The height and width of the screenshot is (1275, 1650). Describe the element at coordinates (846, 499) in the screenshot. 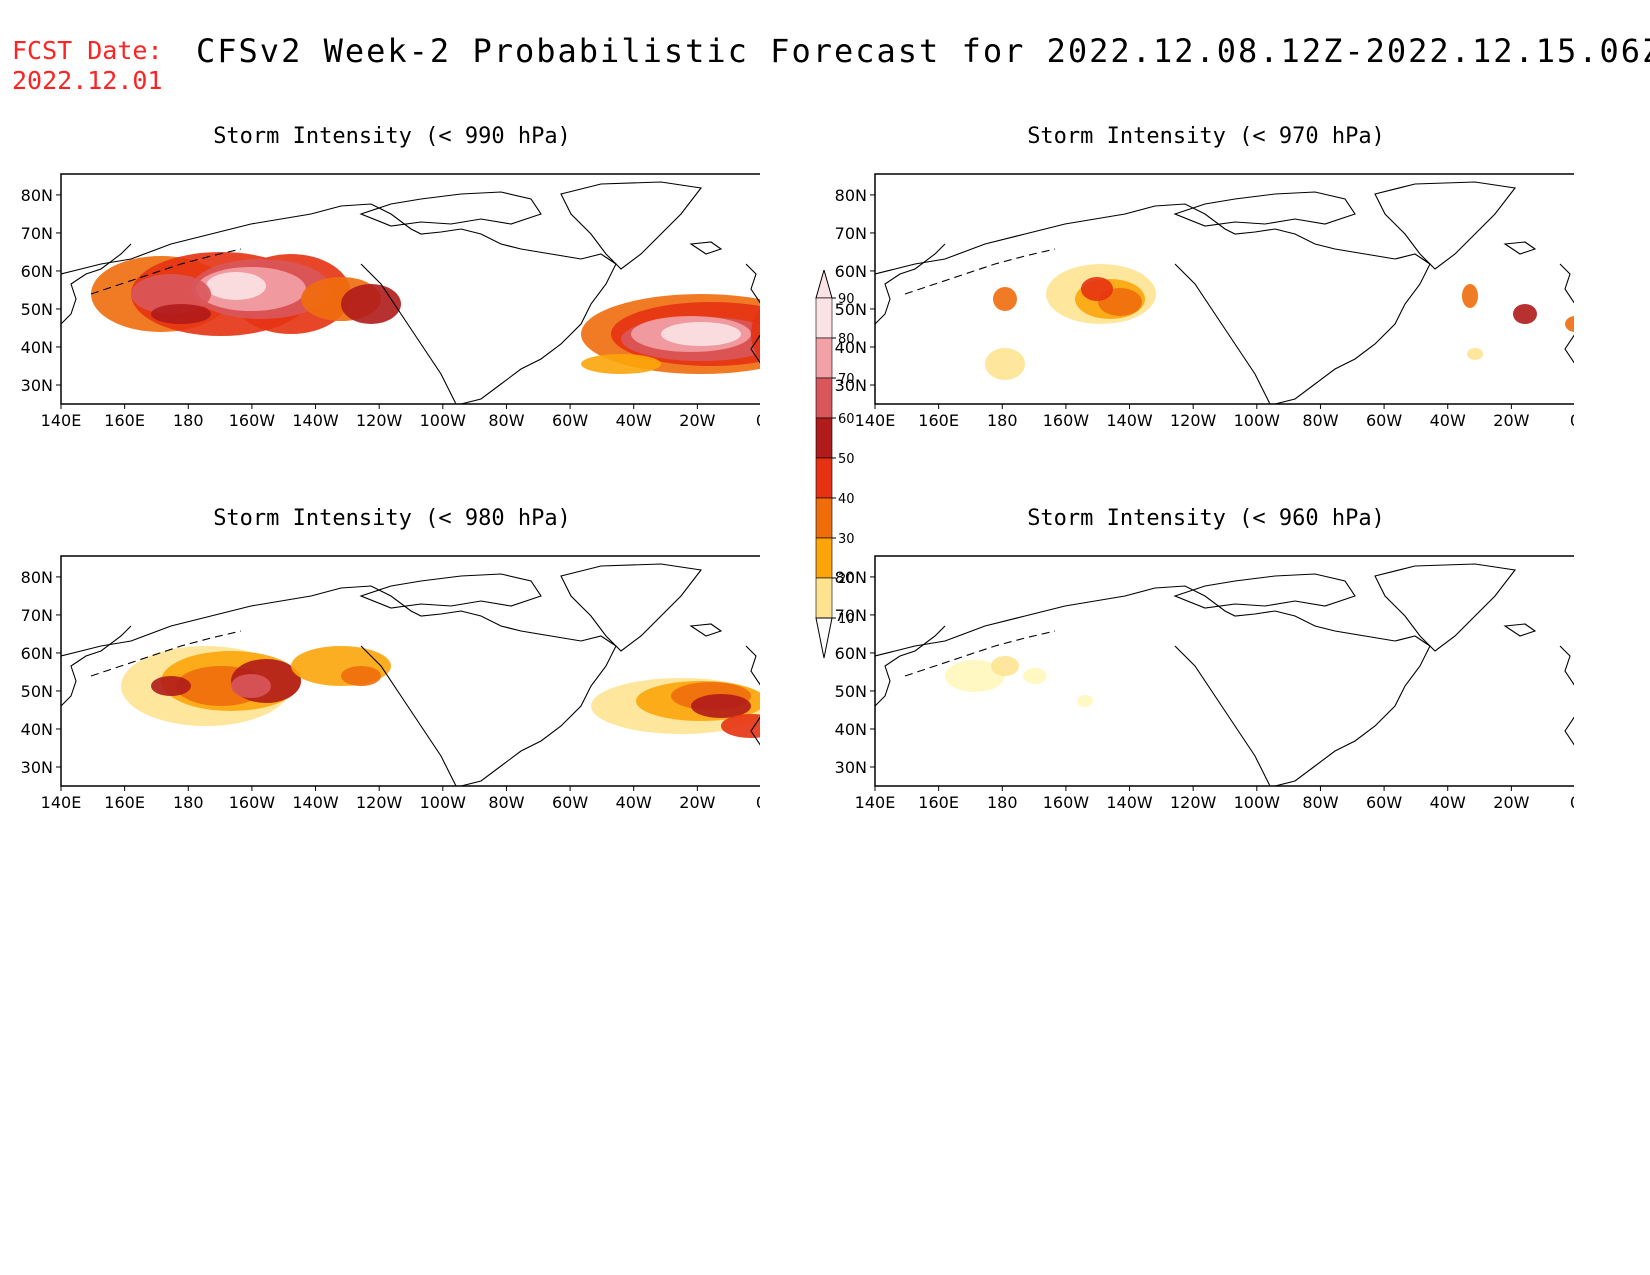

I see `colorbar-level-label: 40` at that location.